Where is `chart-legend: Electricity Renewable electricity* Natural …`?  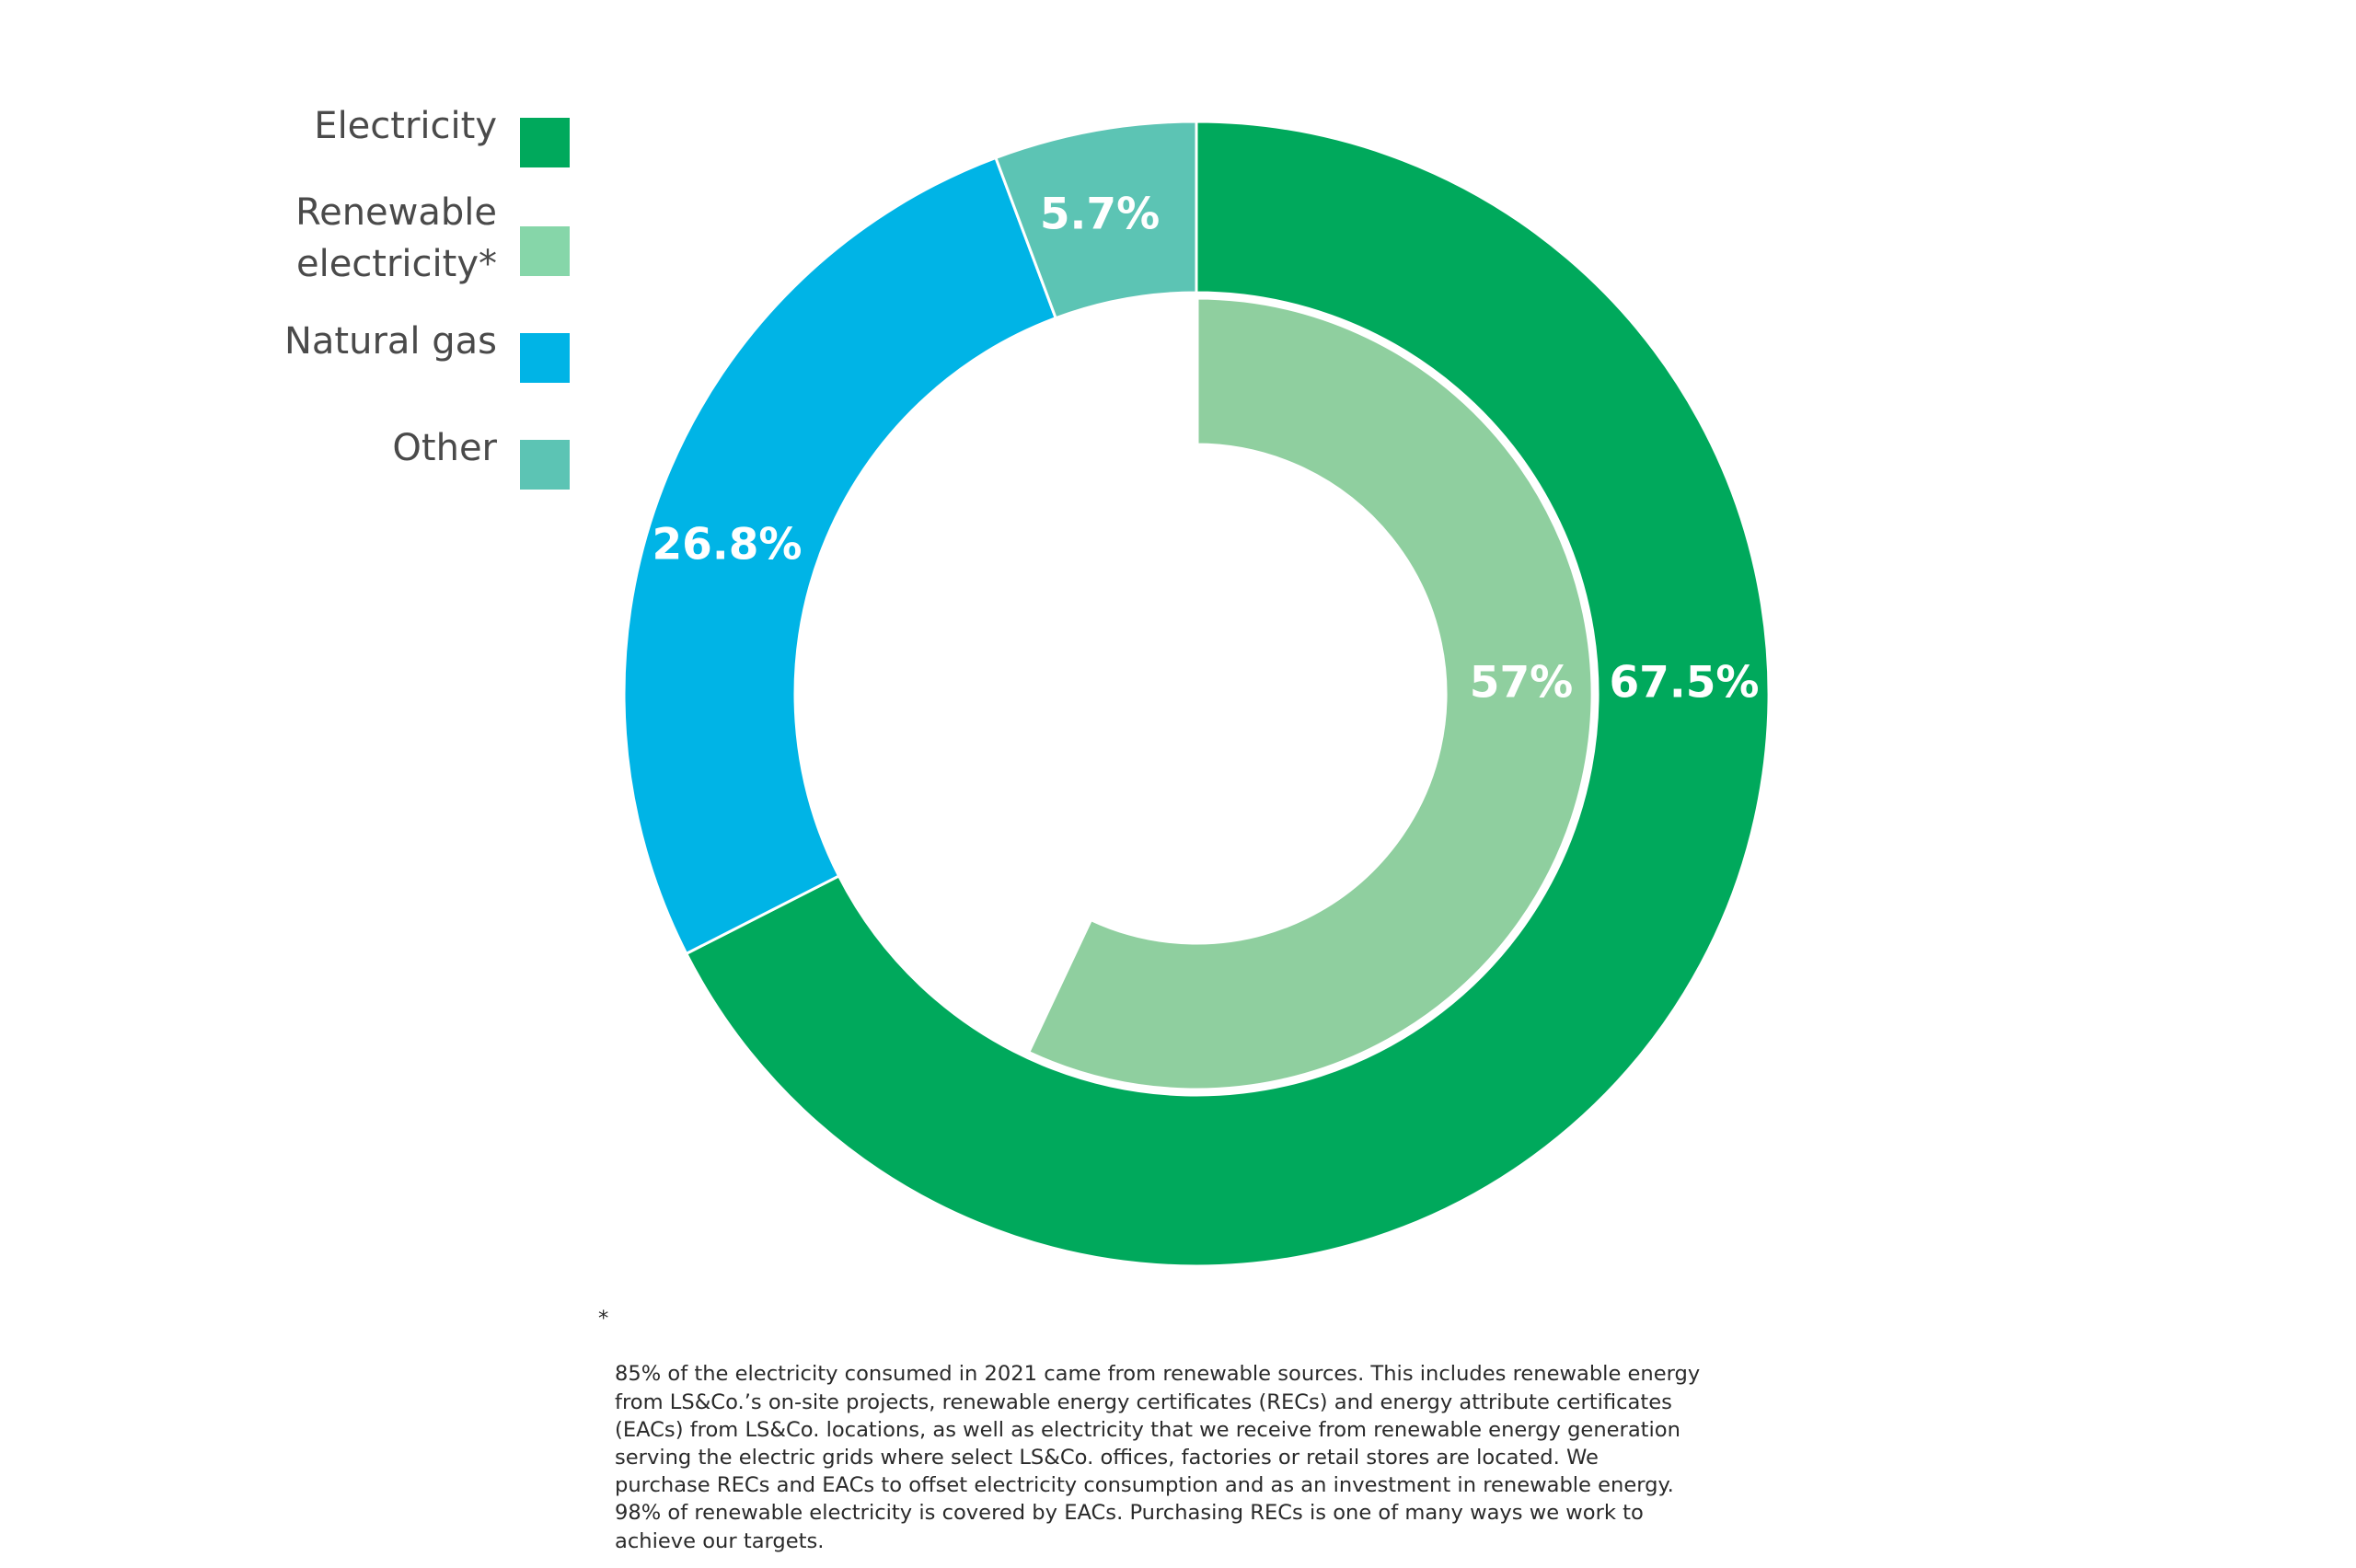
chart-legend: Electricity Renewable electricity* Natural … is located at coordinates (427, 297).